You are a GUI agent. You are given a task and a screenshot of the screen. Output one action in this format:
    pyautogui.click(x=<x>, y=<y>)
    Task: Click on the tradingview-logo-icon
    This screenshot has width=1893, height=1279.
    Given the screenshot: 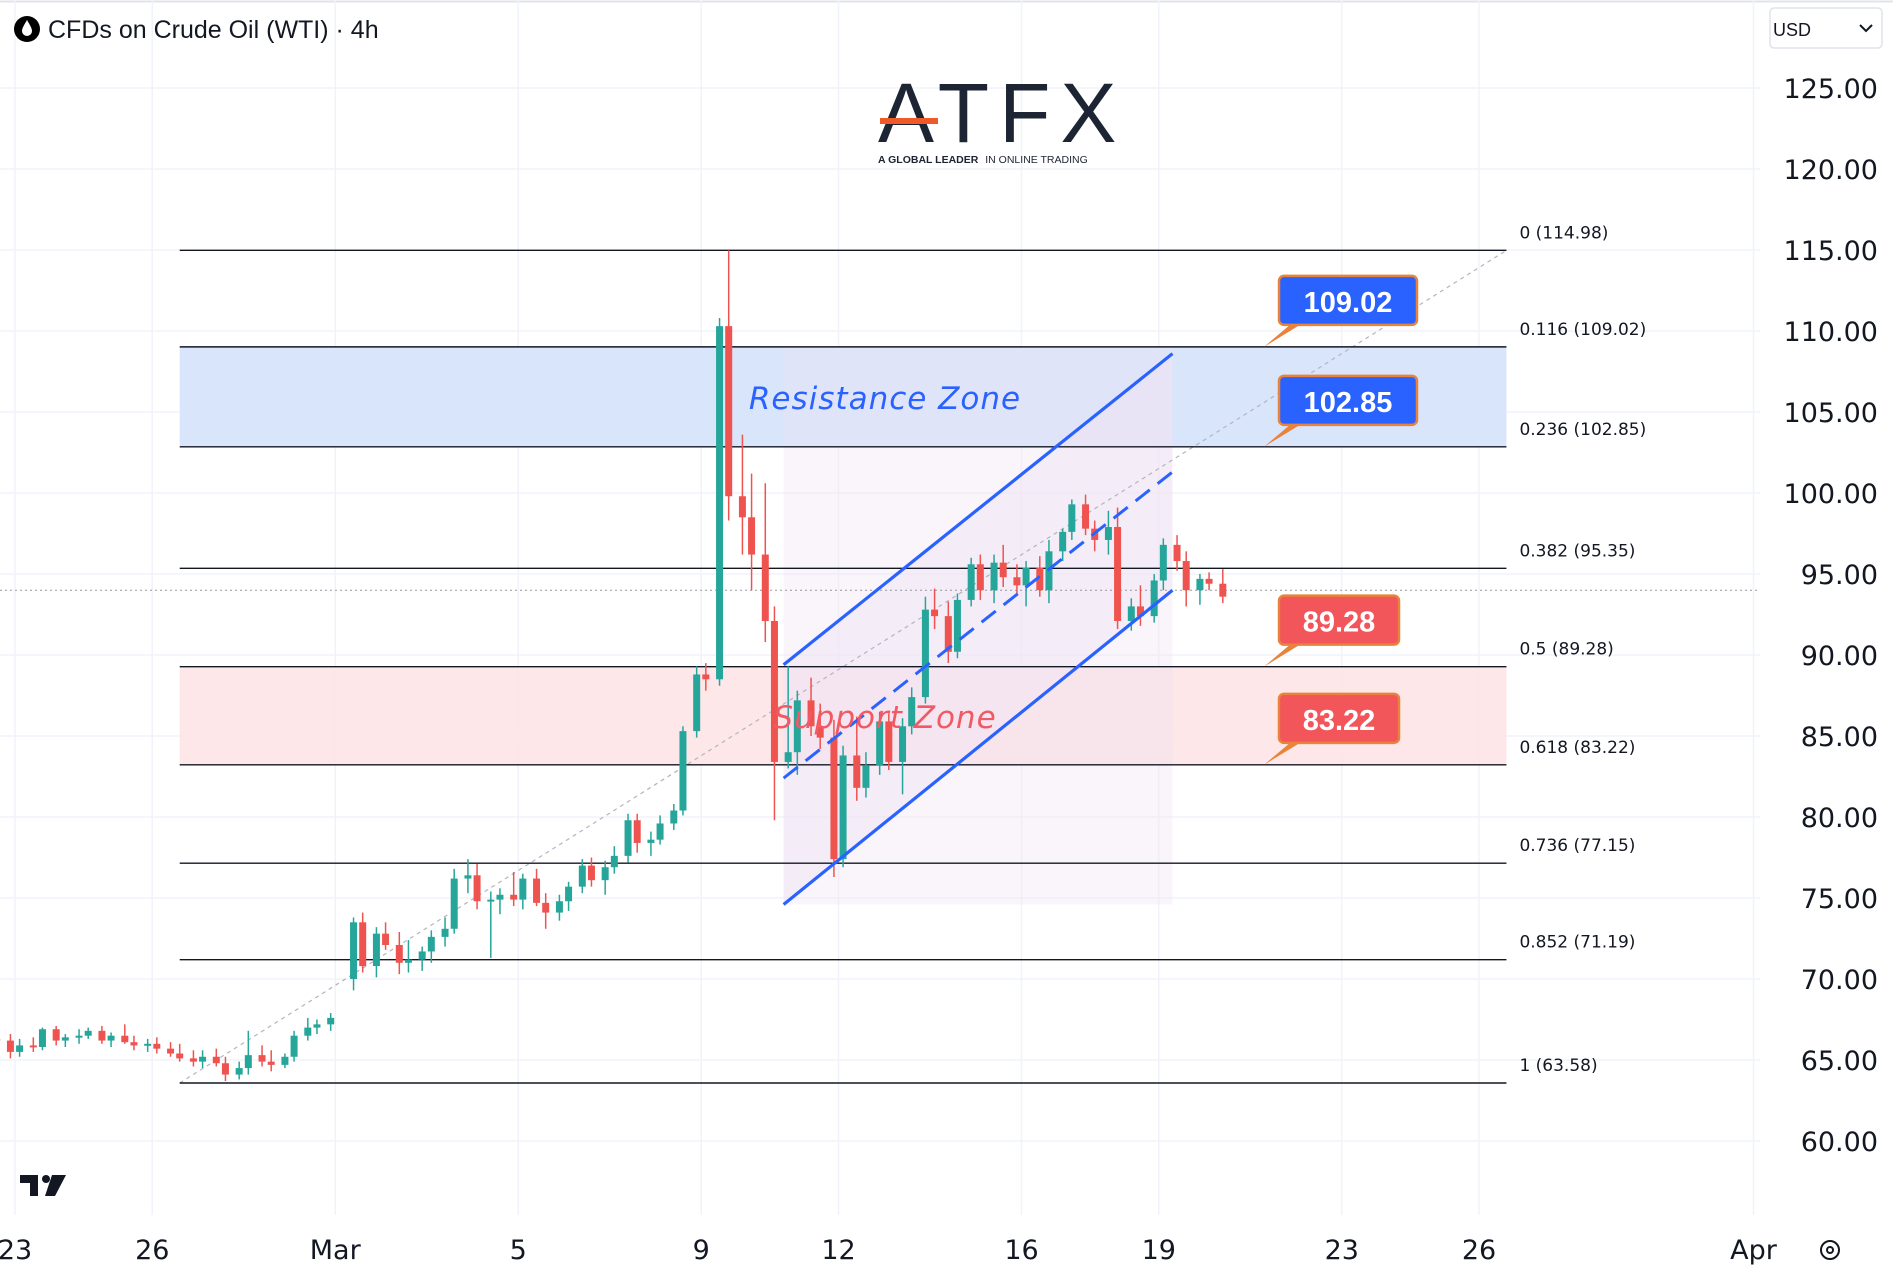 What is the action you would take?
    pyautogui.click(x=43, y=1185)
    